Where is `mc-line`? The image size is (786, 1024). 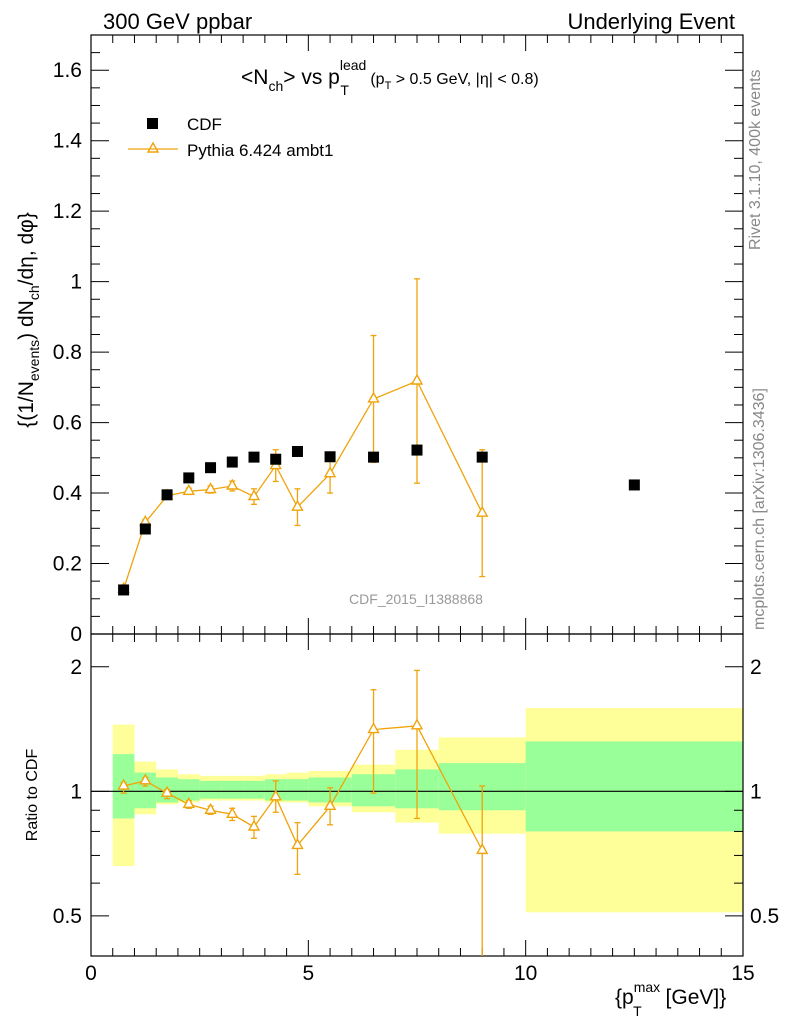
mc-line is located at coordinates (302, 485).